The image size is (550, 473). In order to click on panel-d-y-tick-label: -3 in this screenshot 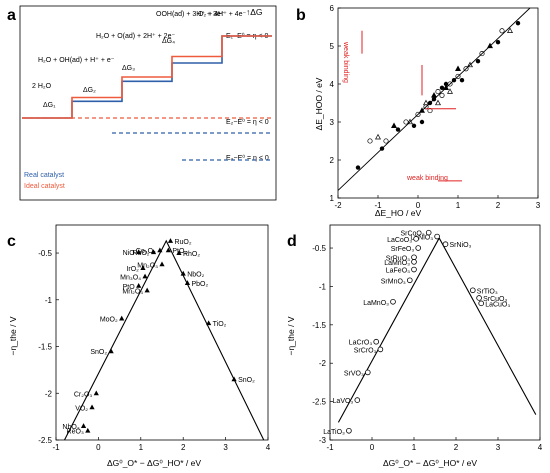, I will do `click(323, 440)`.